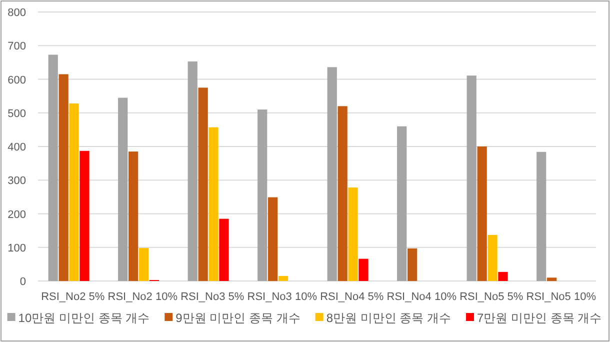 Image resolution: width=610 pixels, height=342 pixels. Describe the element at coordinates (17, 248) in the screenshot. I see `y-tick-label: 100` at that location.